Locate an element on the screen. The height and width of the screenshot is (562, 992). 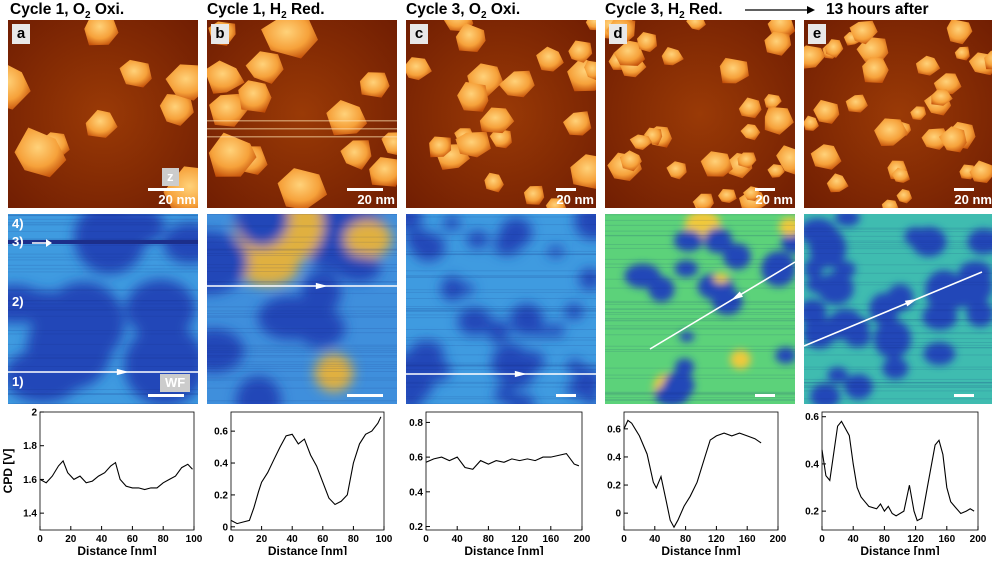
profile-line is located at coordinates (722, 305).